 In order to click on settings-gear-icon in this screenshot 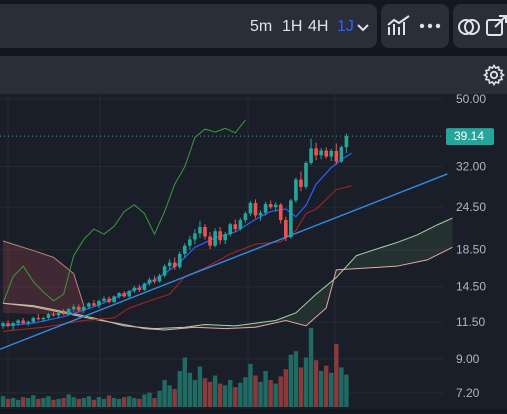, I will do `click(494, 75)`.